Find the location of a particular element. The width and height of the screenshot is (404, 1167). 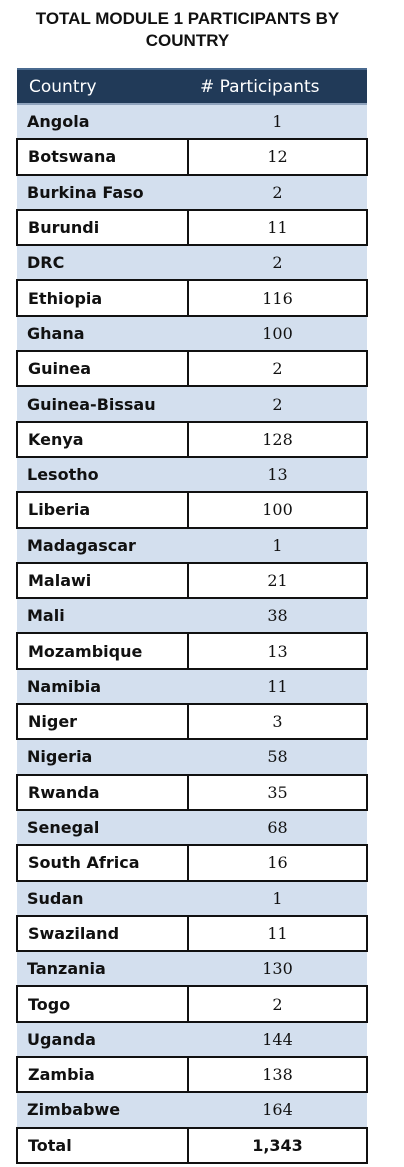

participants-cell: 3 is located at coordinates (277, 722).